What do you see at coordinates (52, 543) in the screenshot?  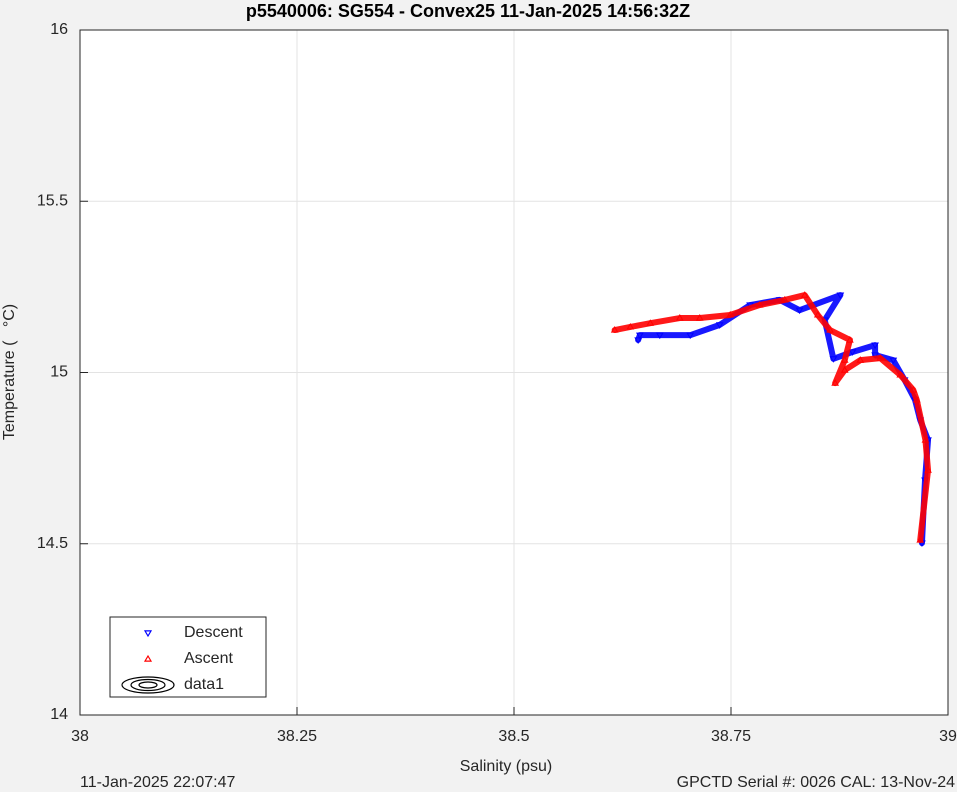 I see `y-tick-label: 14.5` at bounding box center [52, 543].